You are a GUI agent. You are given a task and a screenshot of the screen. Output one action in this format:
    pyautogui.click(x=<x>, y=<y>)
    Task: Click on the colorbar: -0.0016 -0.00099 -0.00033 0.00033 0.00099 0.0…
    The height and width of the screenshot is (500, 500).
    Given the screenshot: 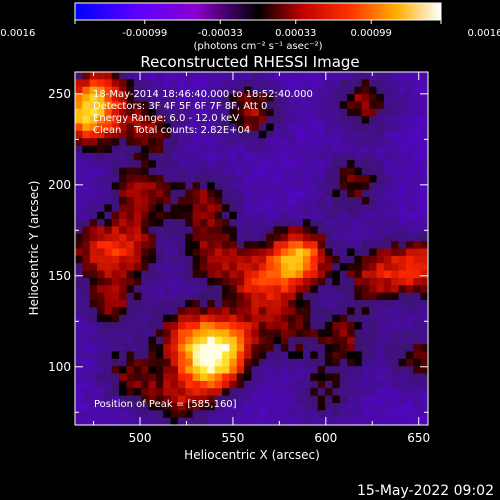 What is the action you would take?
    pyautogui.click(x=250, y=27)
    